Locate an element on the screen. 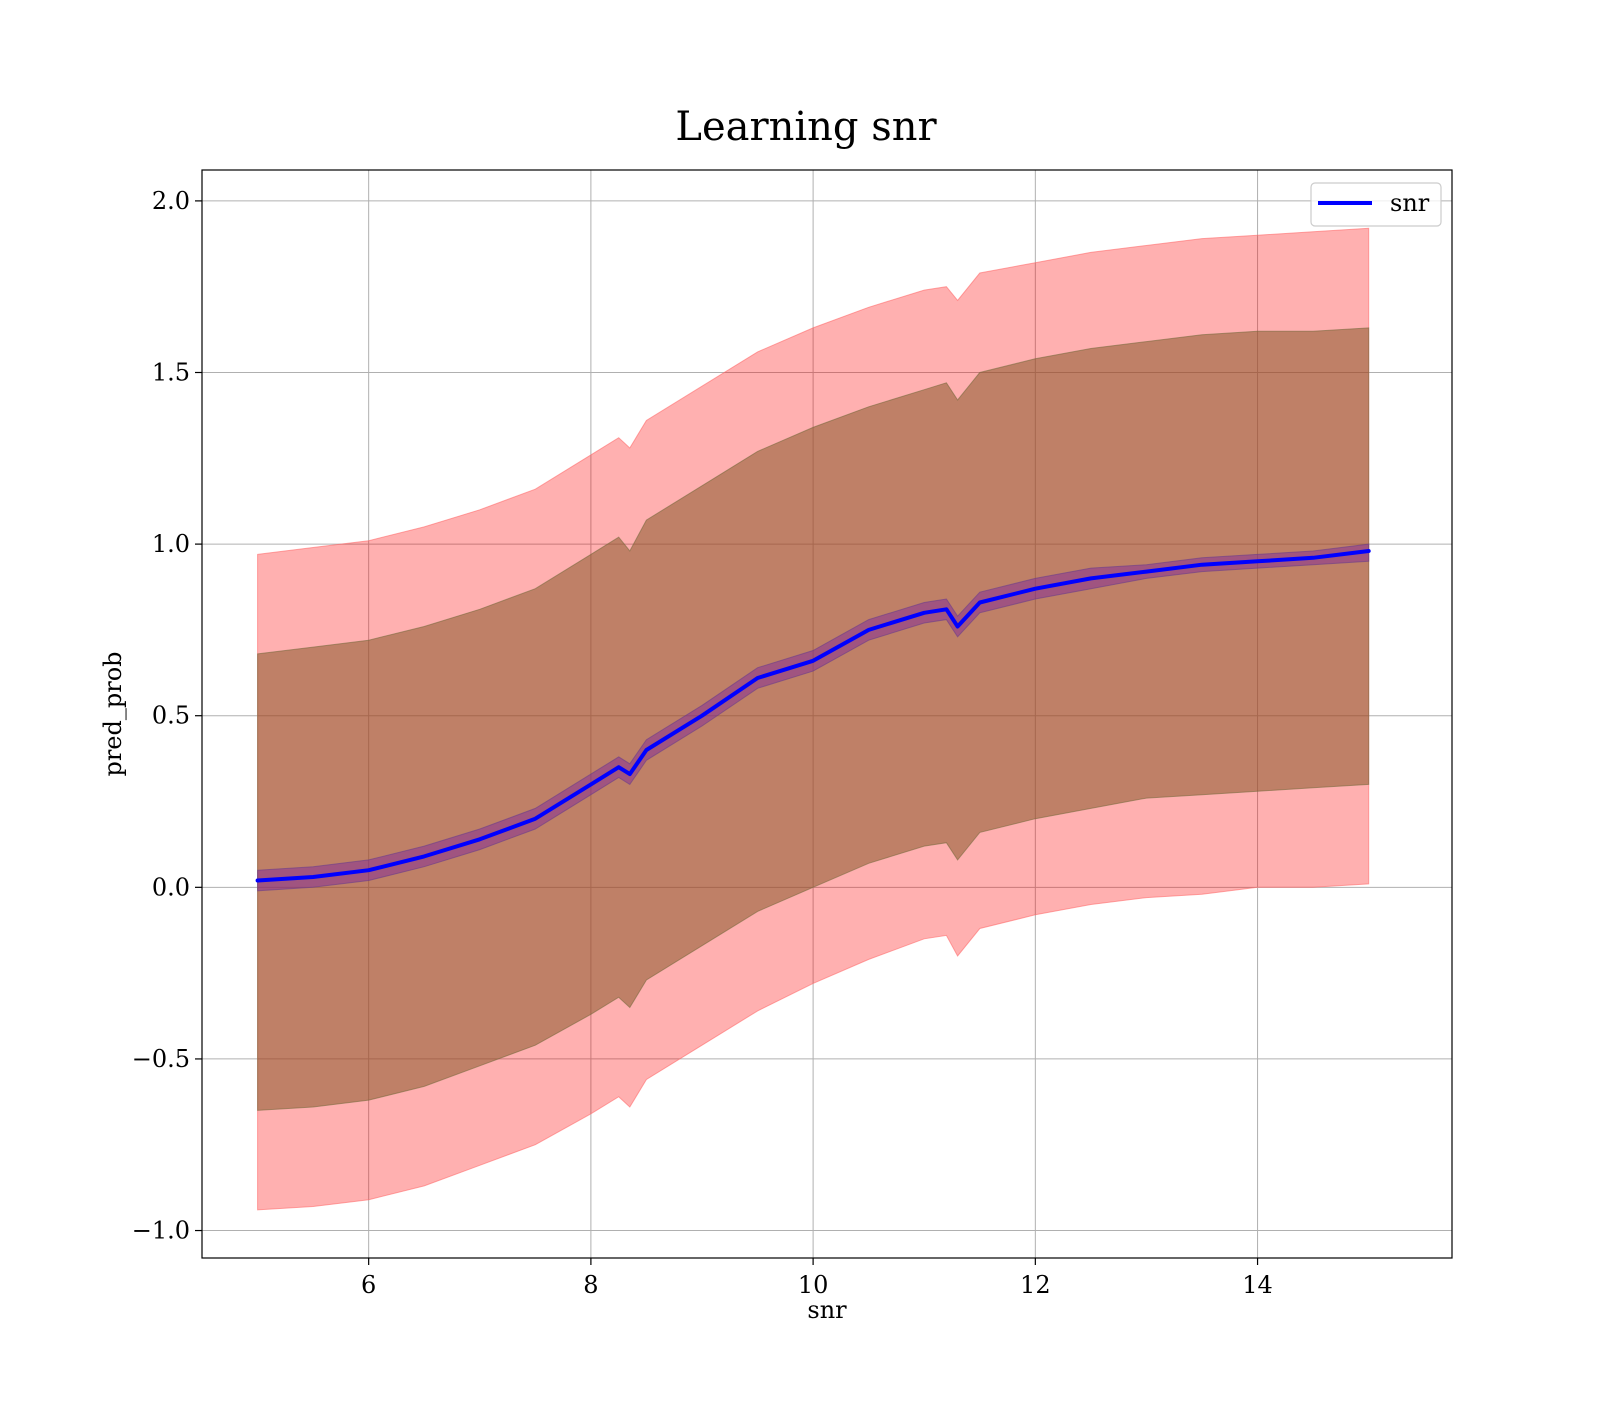 This screenshot has width=1600, height=1404. y-tick-label: 0.0 is located at coordinates (171, 887).